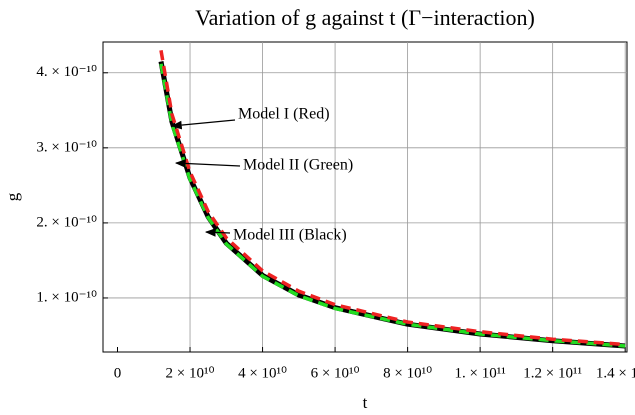 Image resolution: width=635 pixels, height=415 pixels. What do you see at coordinates (12, 196) in the screenshot?
I see `y-axis-label: g` at bounding box center [12, 196].